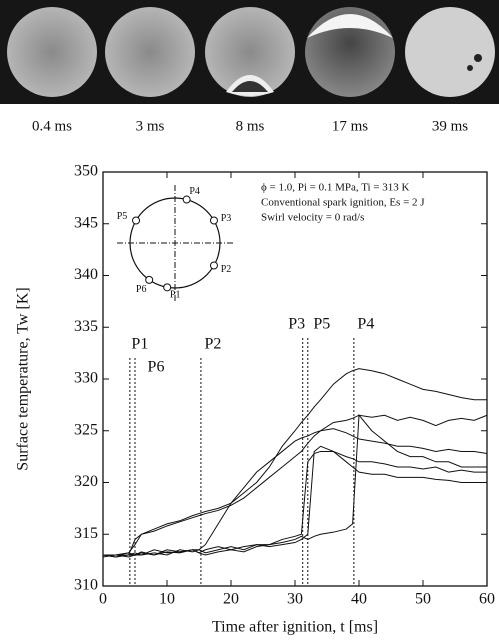 This screenshot has height=641, width=499. What do you see at coordinates (156, 367) in the screenshot?
I see `marker-label: P6` at bounding box center [156, 367].